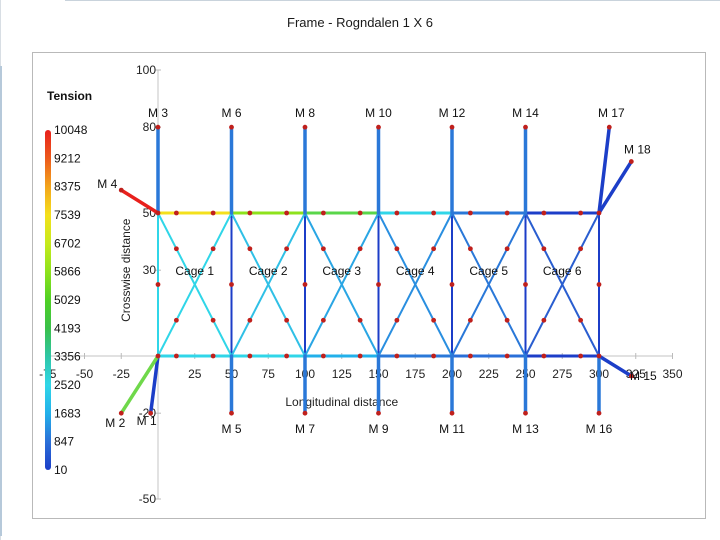 The height and width of the screenshot is (540, 720). I want to click on slide-accent-bar, so click(1, 301).